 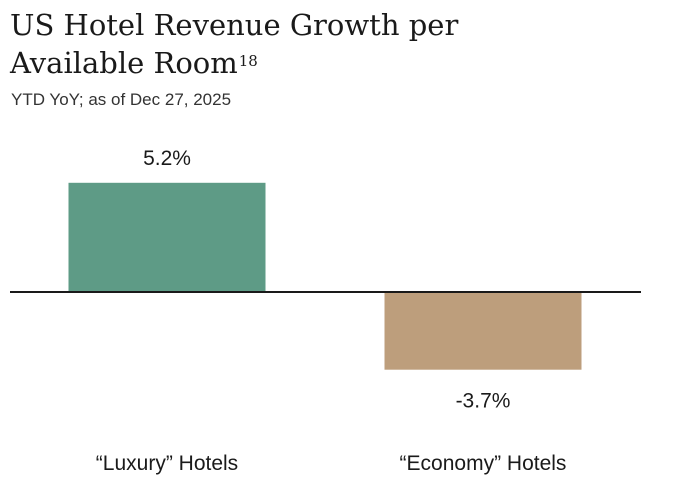 I want to click on bar-luxury, so click(x=167, y=237).